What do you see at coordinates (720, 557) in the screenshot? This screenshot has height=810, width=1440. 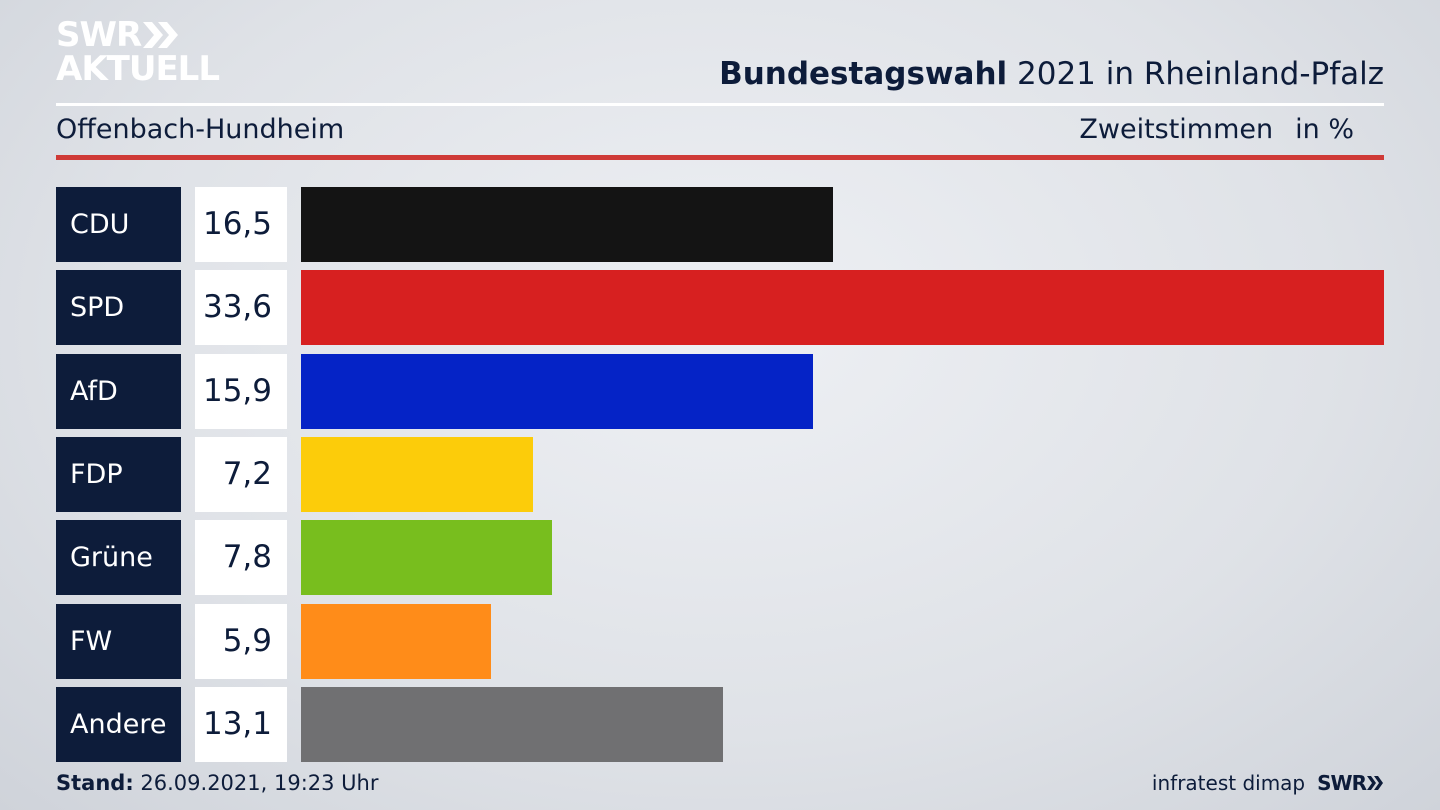 I see `chart-row-gruene: Grüne 7,8` at bounding box center [720, 557].